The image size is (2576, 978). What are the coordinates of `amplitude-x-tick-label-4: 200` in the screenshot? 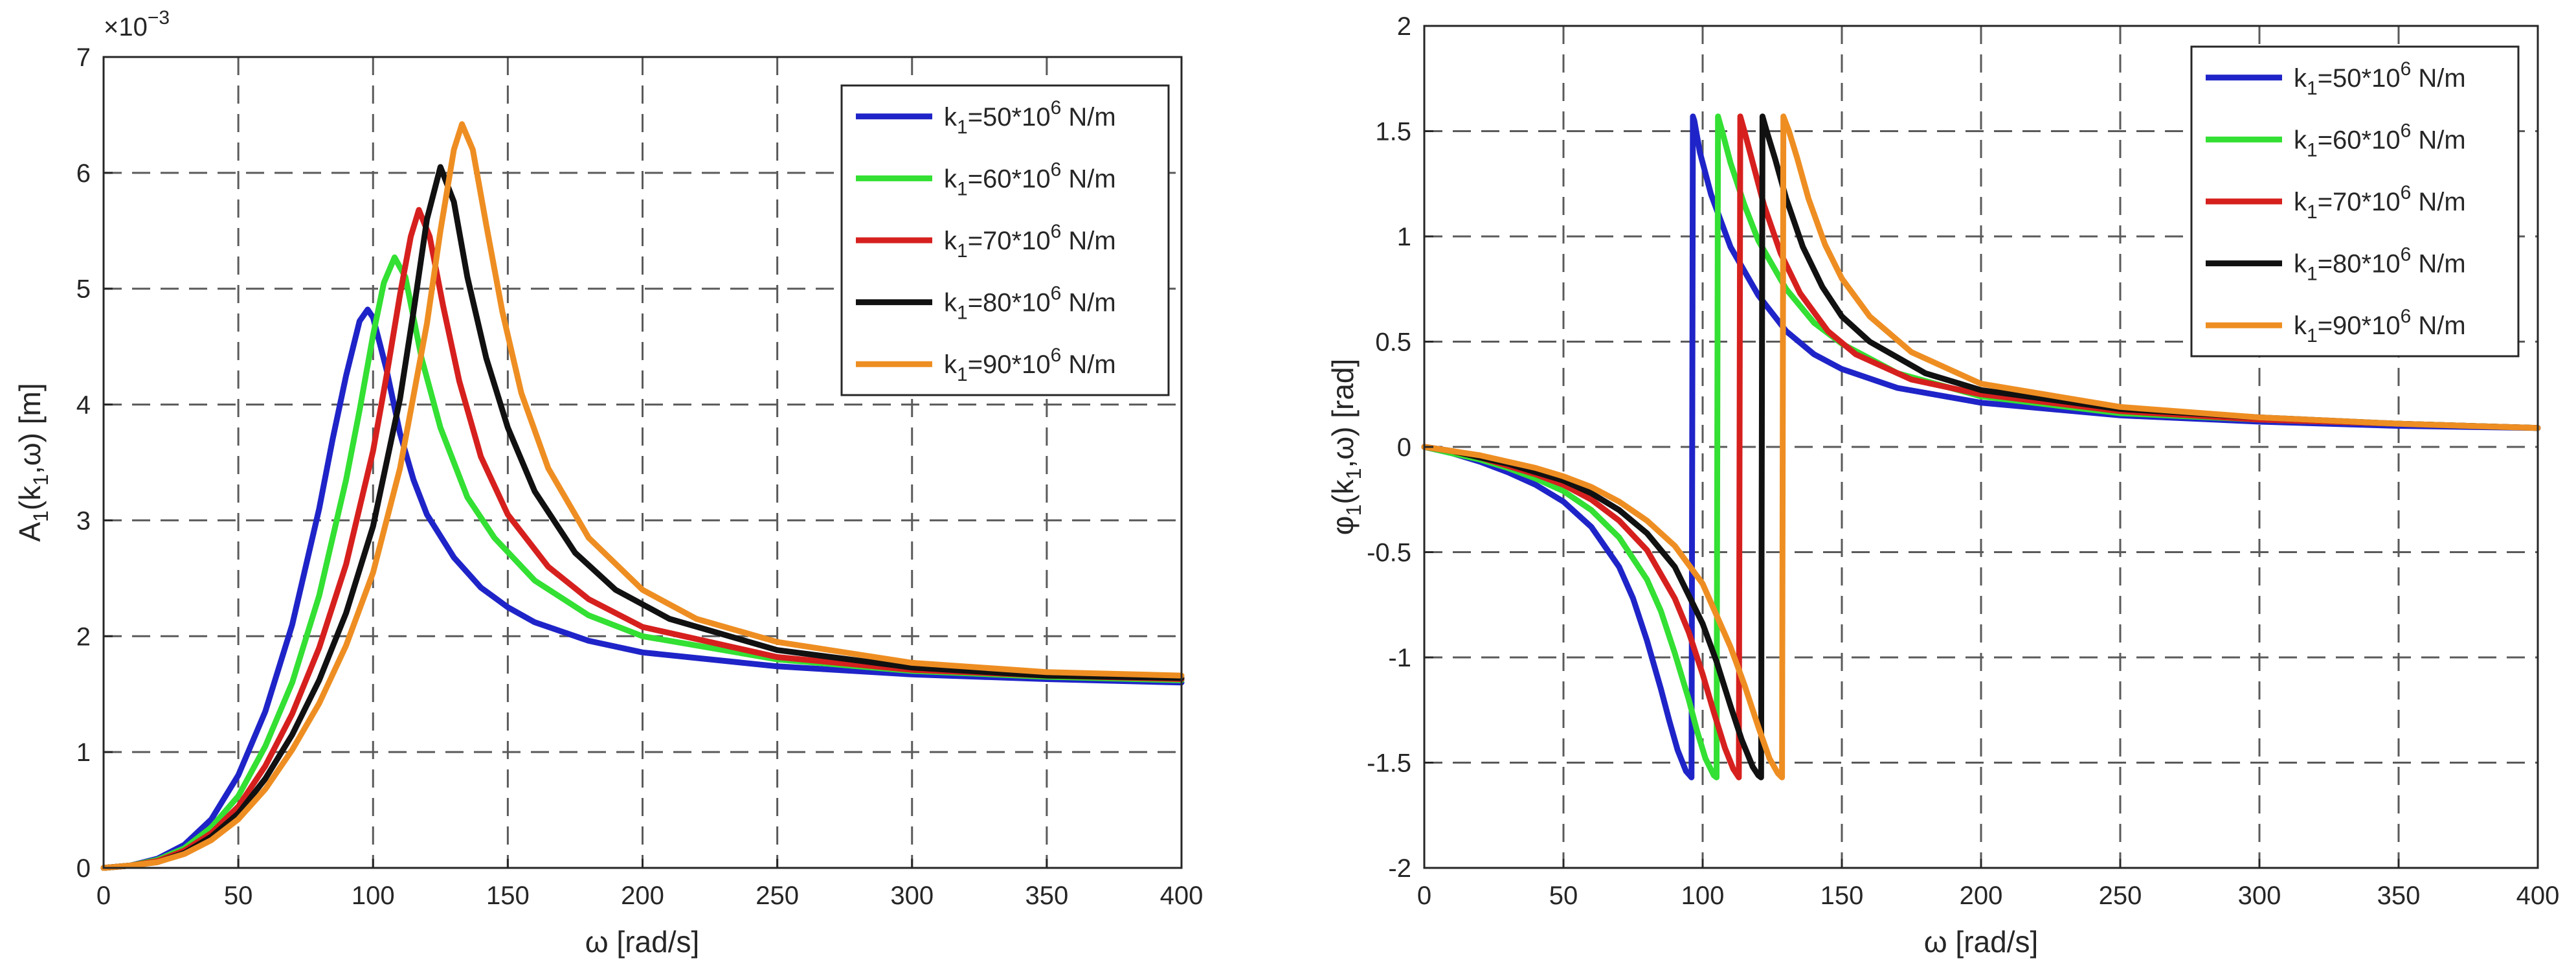 It's located at (642, 895).